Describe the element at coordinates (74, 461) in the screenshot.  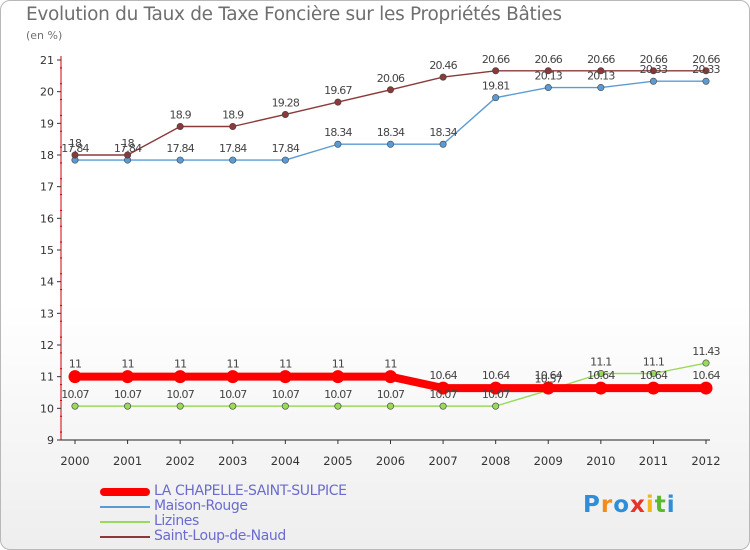
I see `x-tick-label: 2000` at that location.